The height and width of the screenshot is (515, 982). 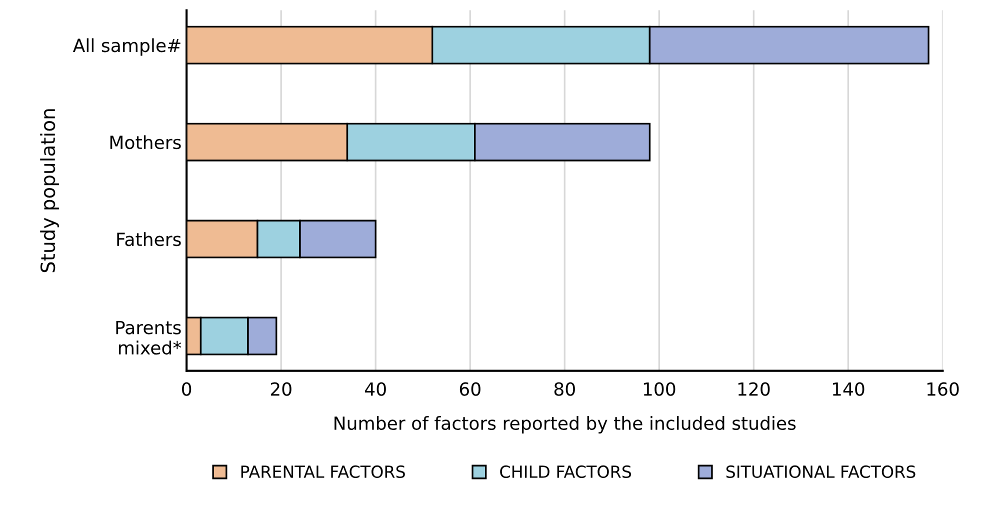 I want to click on y-tick-label: Mothers, so click(x=145, y=142).